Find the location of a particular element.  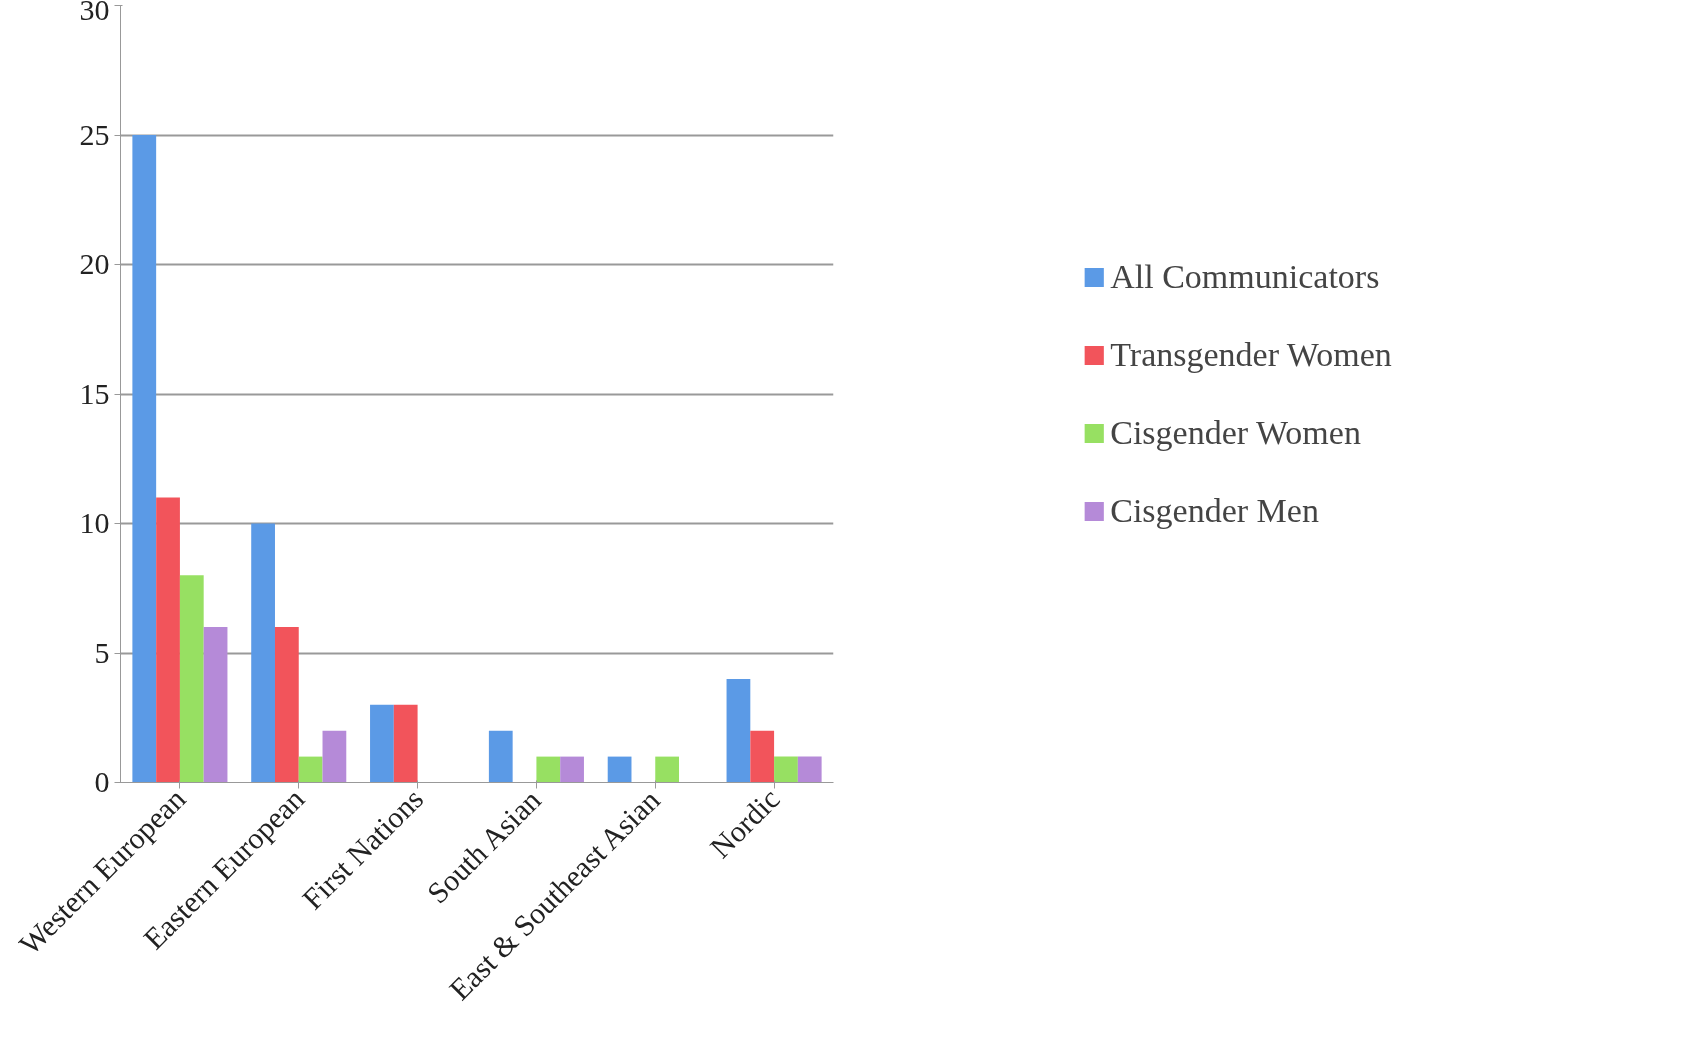

y-tick-label: 20 is located at coordinates (94, 263).